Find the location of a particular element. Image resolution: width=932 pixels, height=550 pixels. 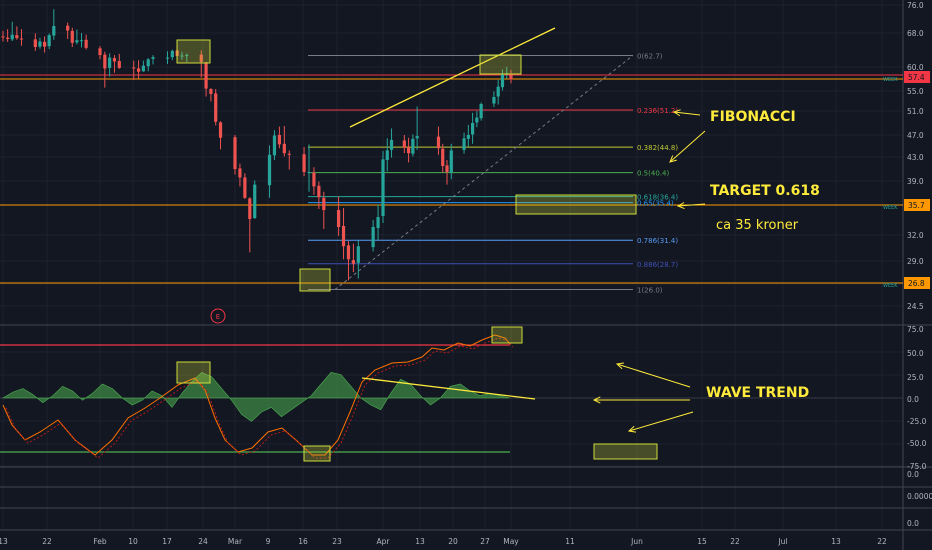

divergence-trend-line is located at coordinates (448, 388).